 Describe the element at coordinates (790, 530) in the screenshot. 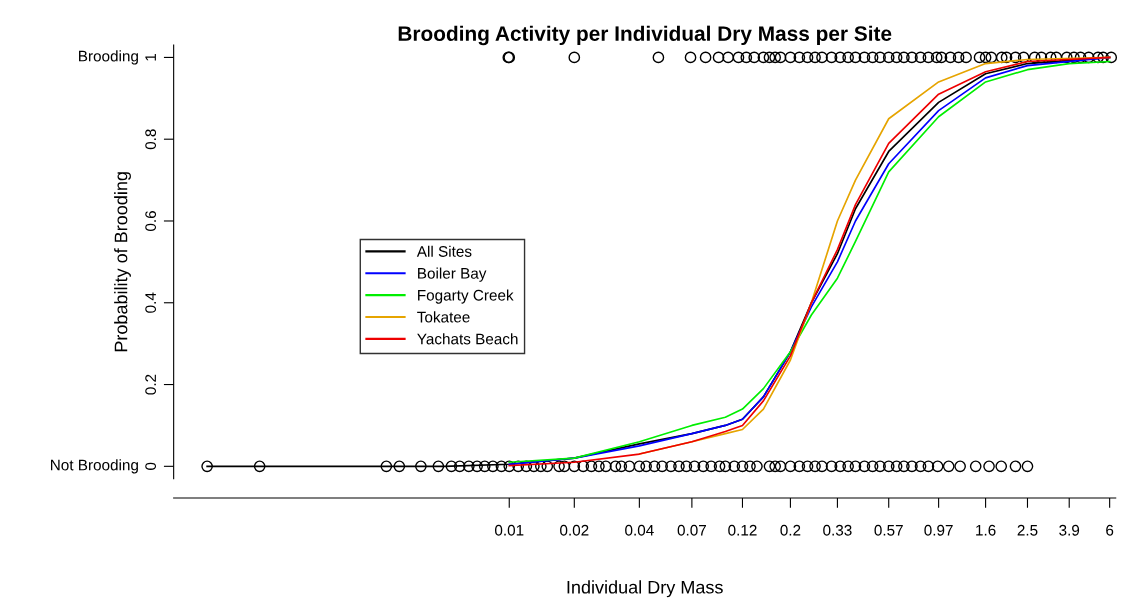

I see `x-tick-label: 0.2` at that location.